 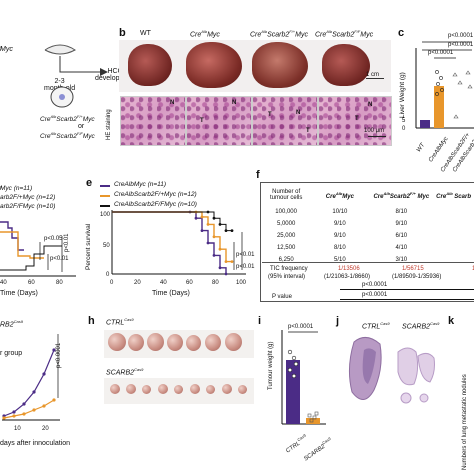 What do you see at coordinates (421, 326) in the screenshot?
I see `j-scarb-label: SCARB2Cas9` at bounding box center [421, 326].